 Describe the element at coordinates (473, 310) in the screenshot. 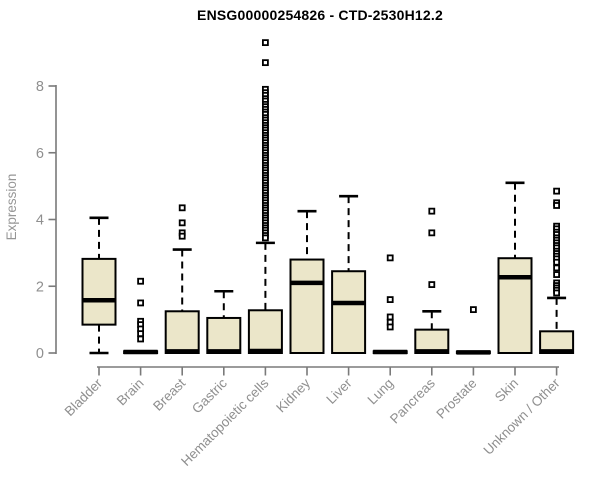

I see `outlier-points-prostate` at that location.